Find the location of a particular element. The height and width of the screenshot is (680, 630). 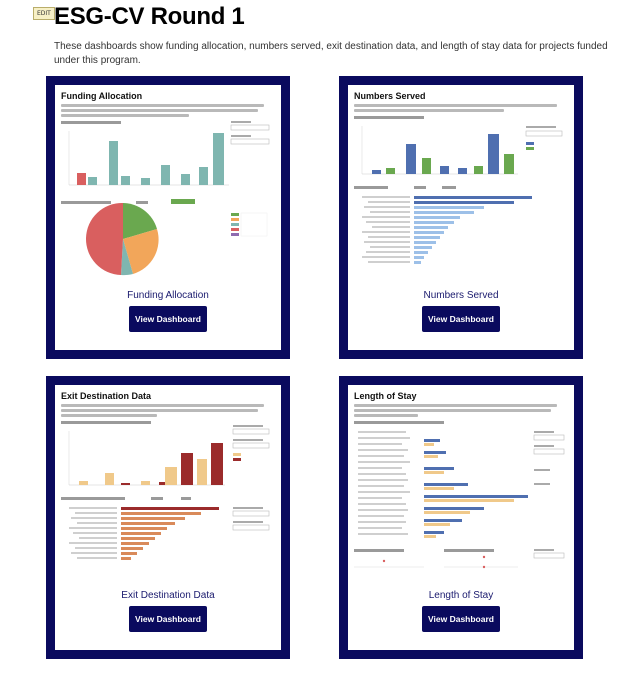

dashboard-thumbnail: Funding Allocation is located at coordinates (168, 189).